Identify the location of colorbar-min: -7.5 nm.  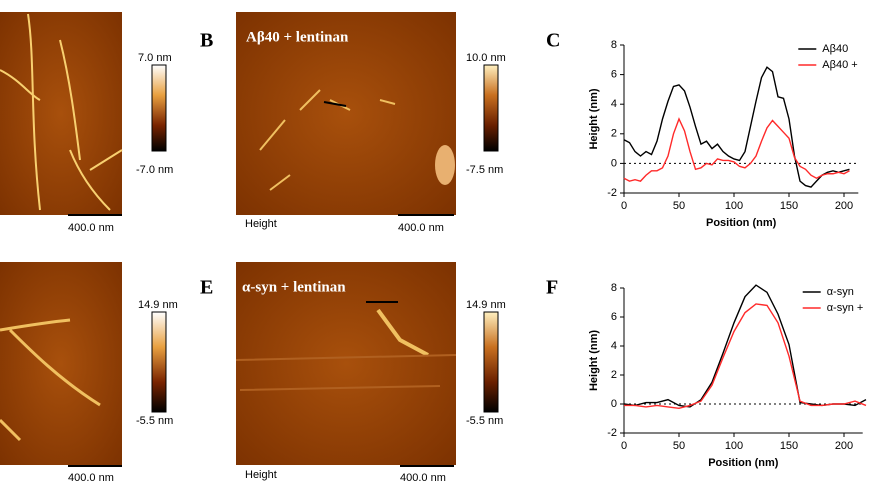
(484, 170).